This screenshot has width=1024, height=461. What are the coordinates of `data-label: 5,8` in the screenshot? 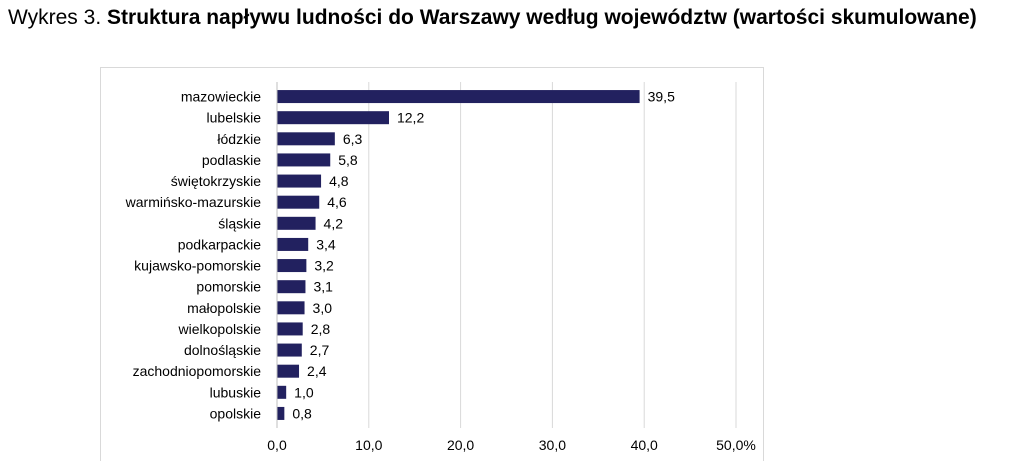 It's located at (348, 160).